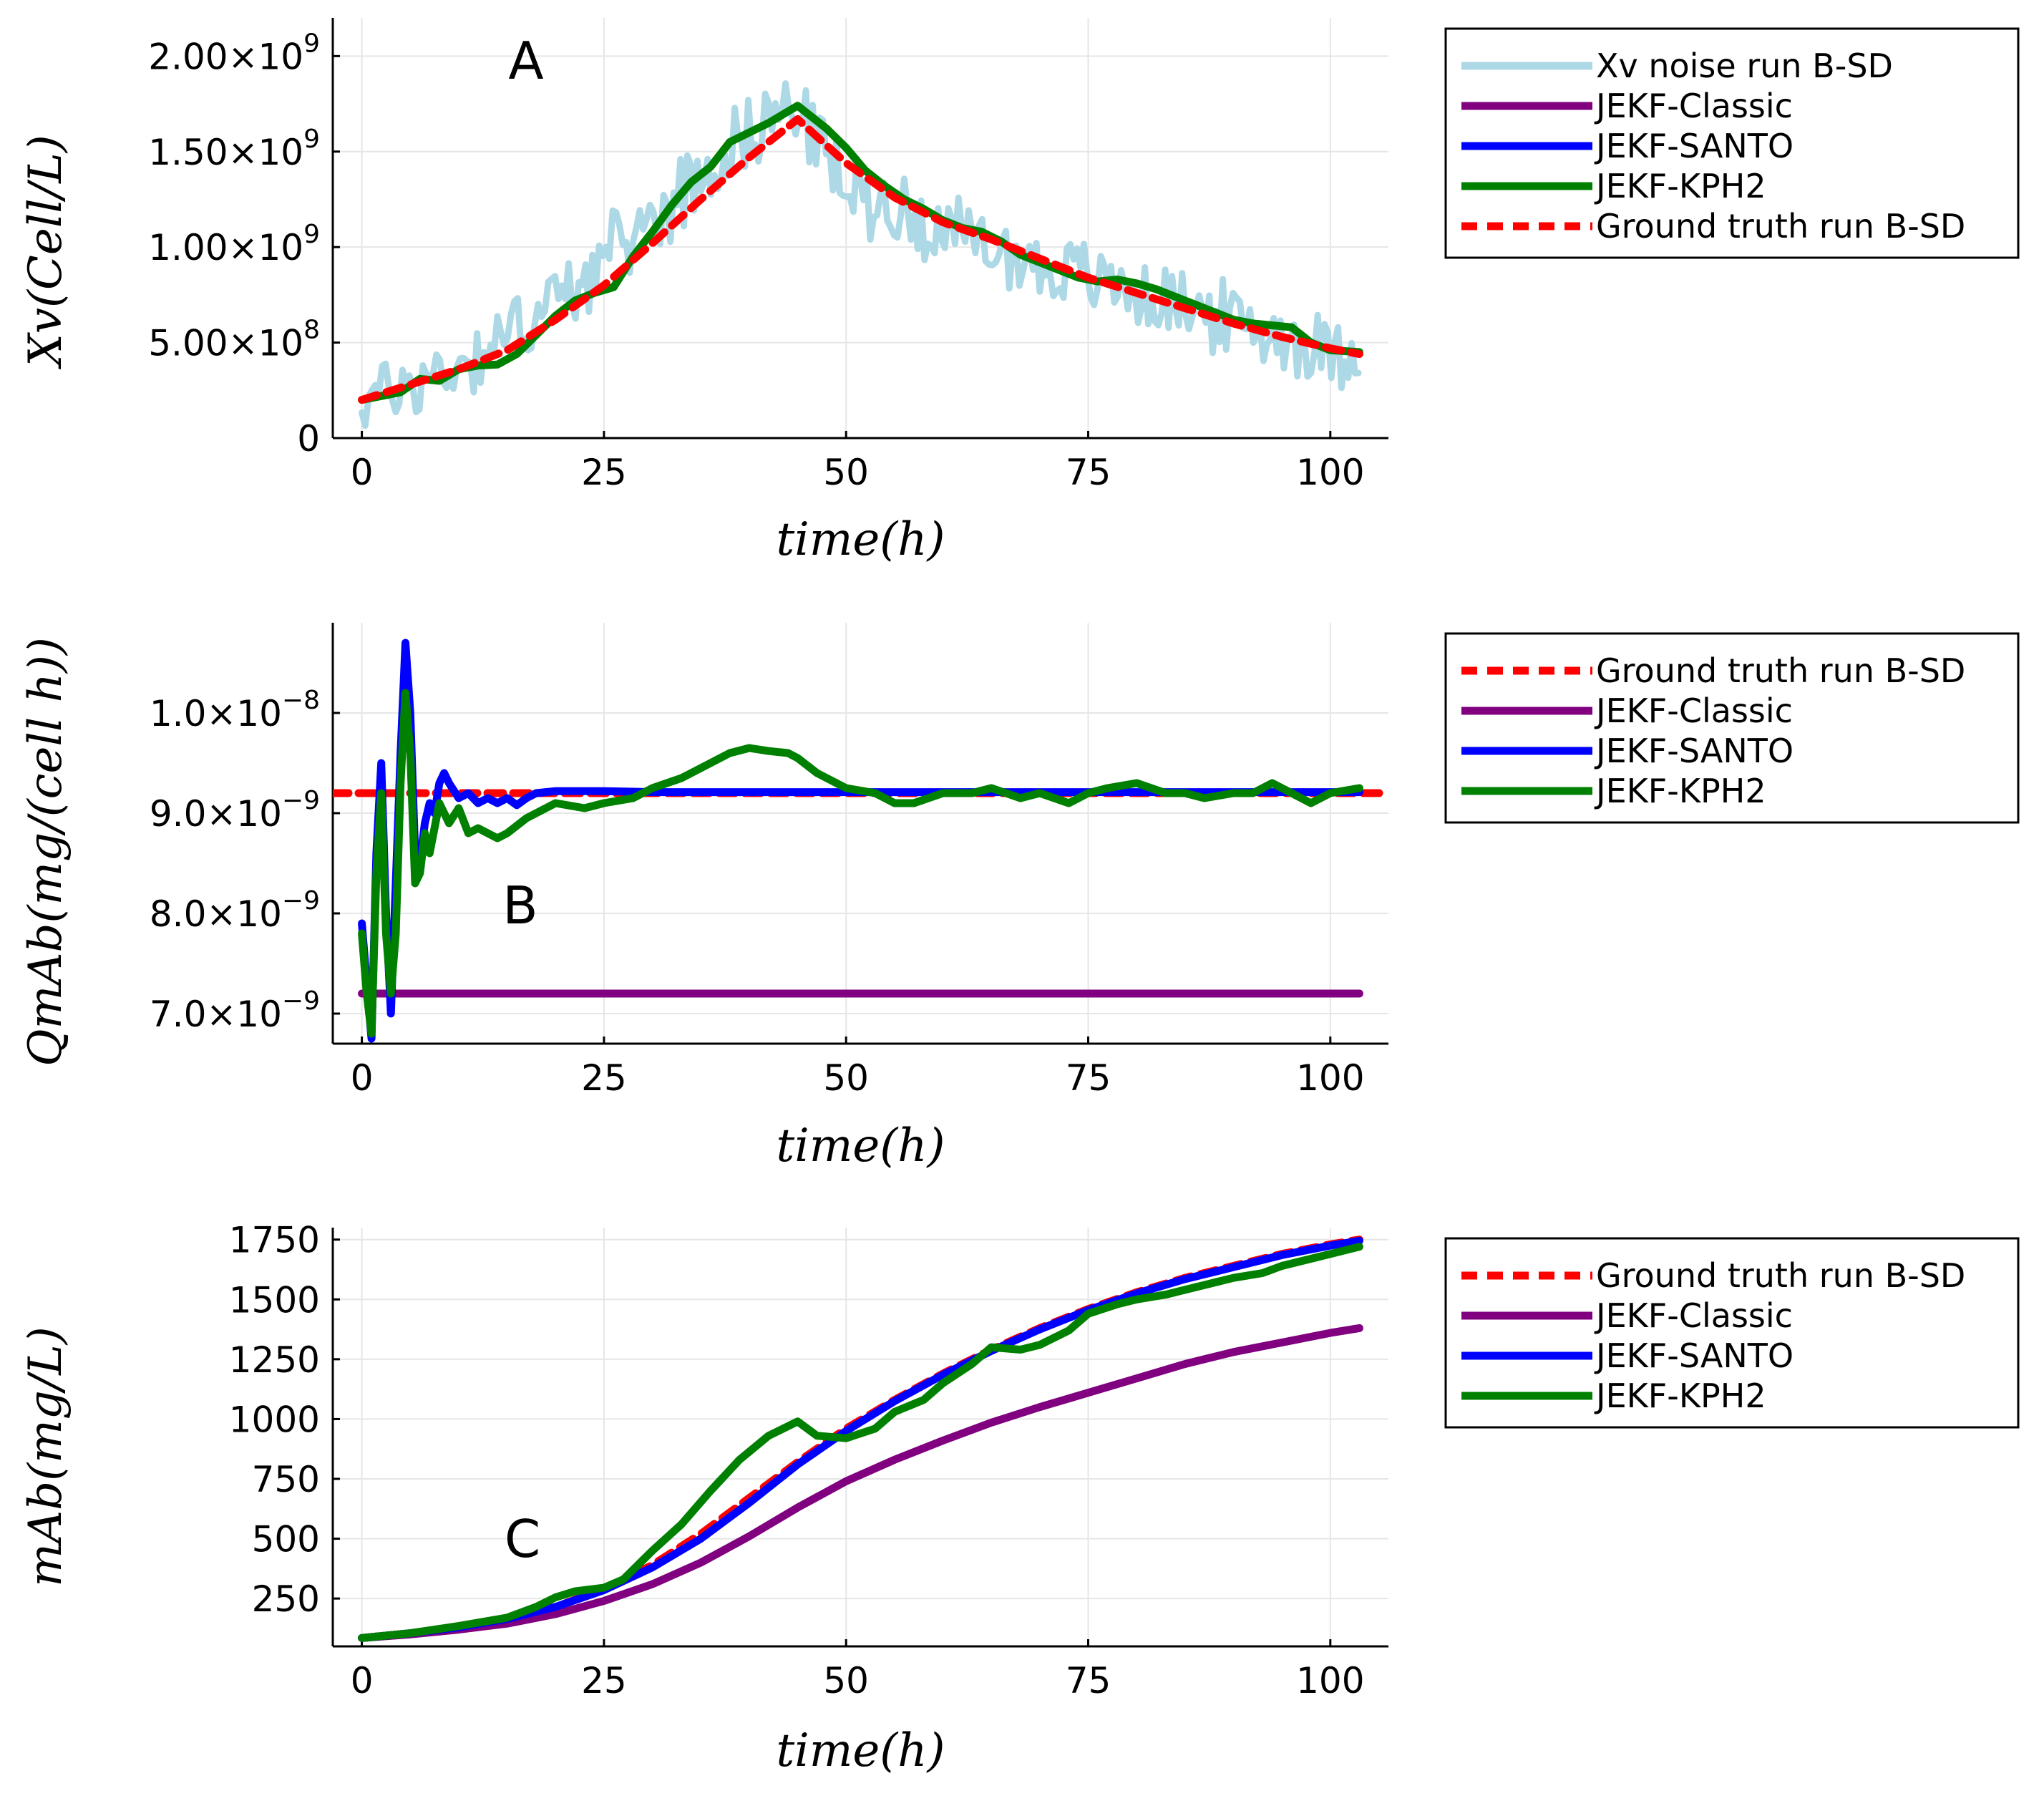 The height and width of the screenshot is (1806, 2044). What do you see at coordinates (234, 149) in the screenshot?
I see `y-tick-label: 1.50×10⁹` at bounding box center [234, 149].